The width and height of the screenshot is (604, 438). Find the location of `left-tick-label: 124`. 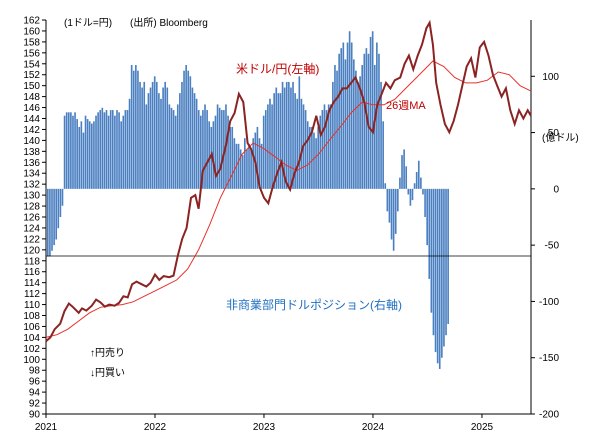

left-tick-label: 124 is located at coordinates (31, 228).